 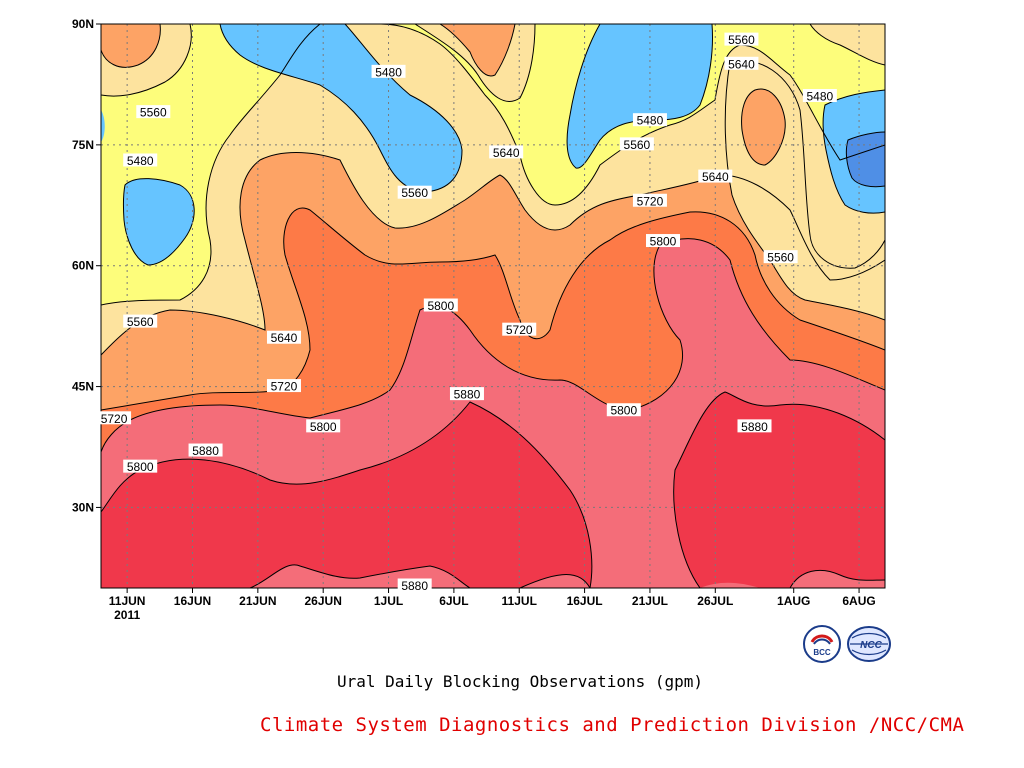 I want to click on x-tick-label: 26JUL, so click(x=715, y=601).